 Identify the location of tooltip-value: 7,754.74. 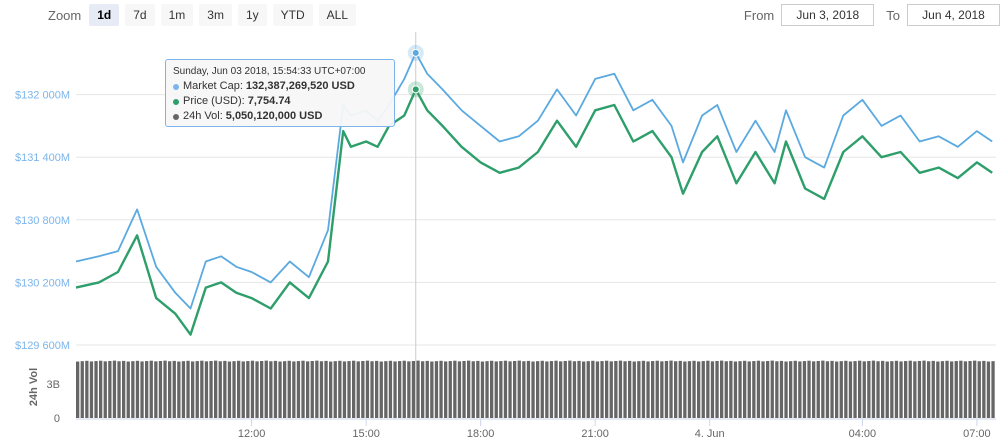
(269, 101).